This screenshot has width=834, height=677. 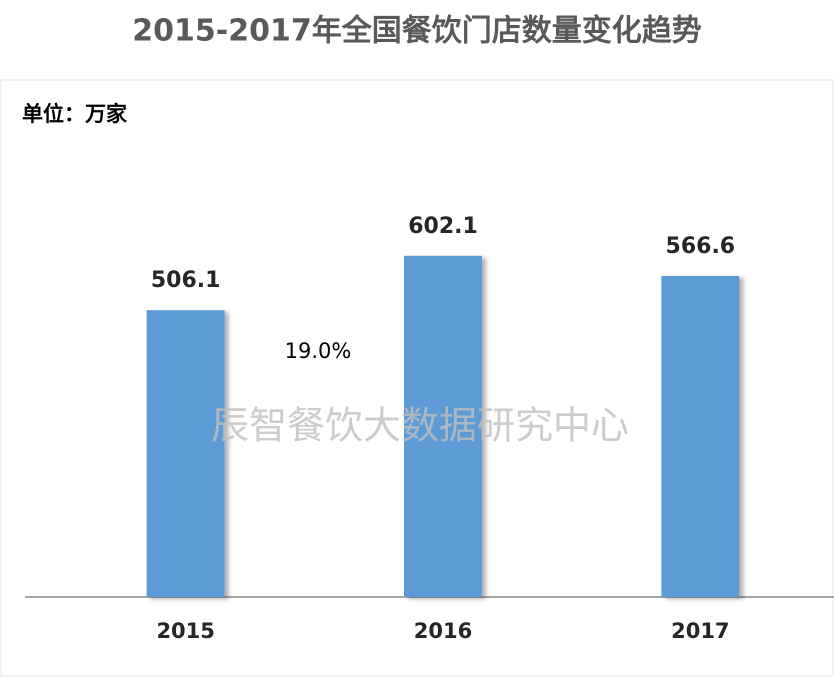 What do you see at coordinates (443, 226) in the screenshot?
I see `data-label: 602.1` at bounding box center [443, 226].